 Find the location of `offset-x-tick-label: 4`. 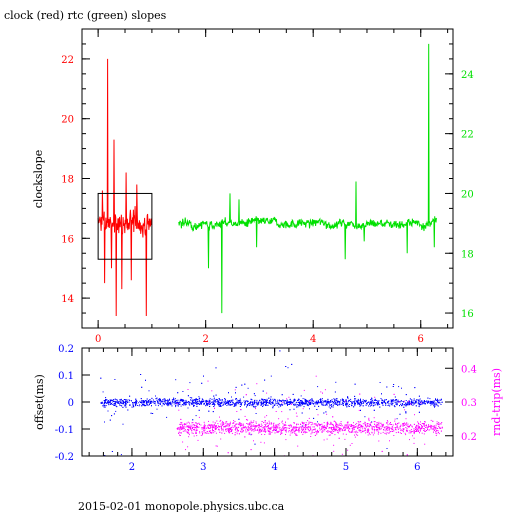

offset-x-tick-label: 4 is located at coordinates (274, 467).